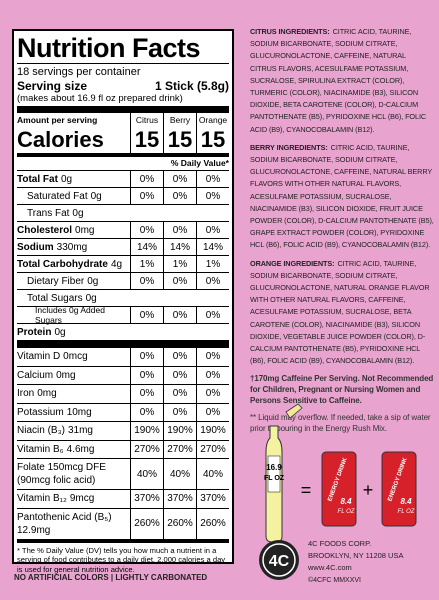  I want to click on nutrient-name: Calcium, so click(35, 375).